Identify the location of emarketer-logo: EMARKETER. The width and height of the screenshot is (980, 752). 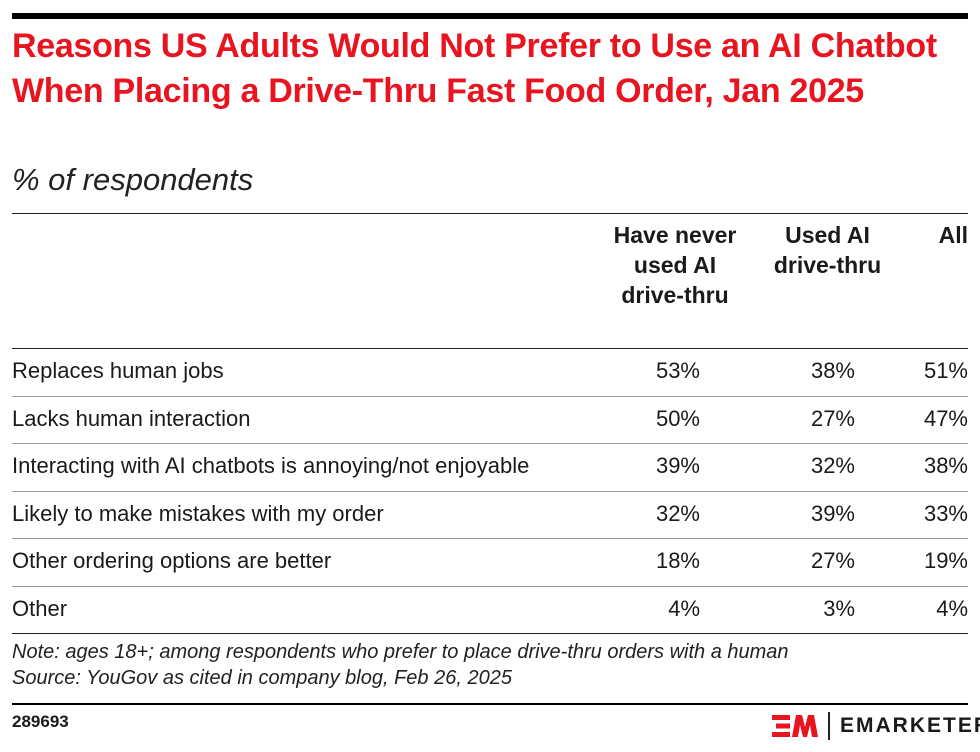
(876, 726).